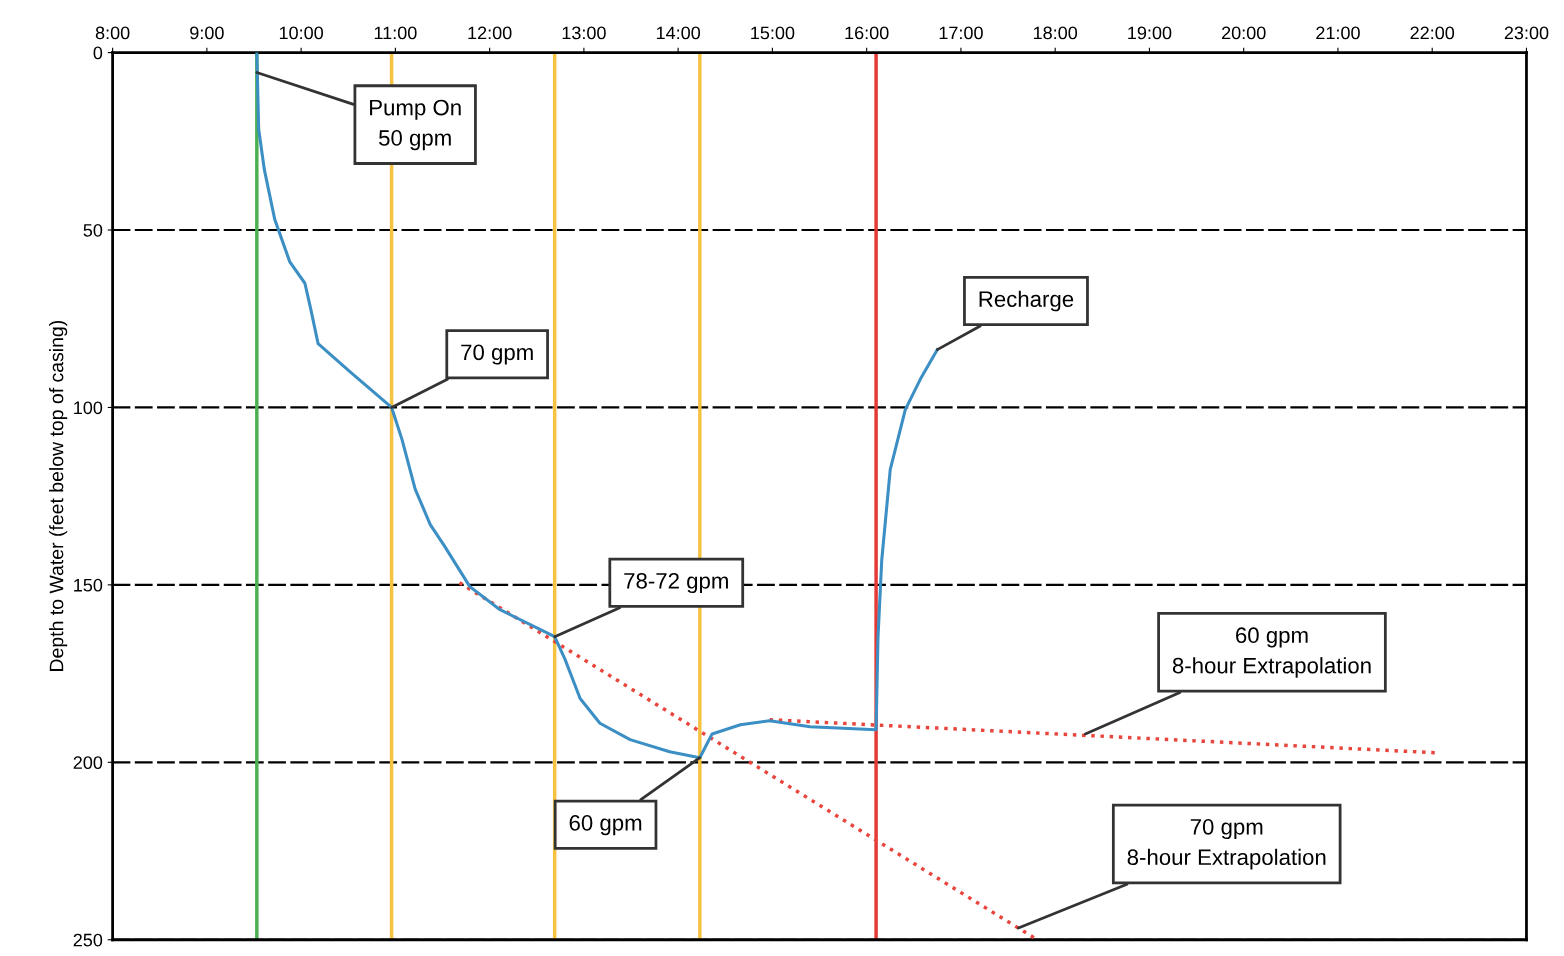 The width and height of the screenshot is (1564, 956). I want to click on x-tick-label: 22:00, so click(1432, 33).